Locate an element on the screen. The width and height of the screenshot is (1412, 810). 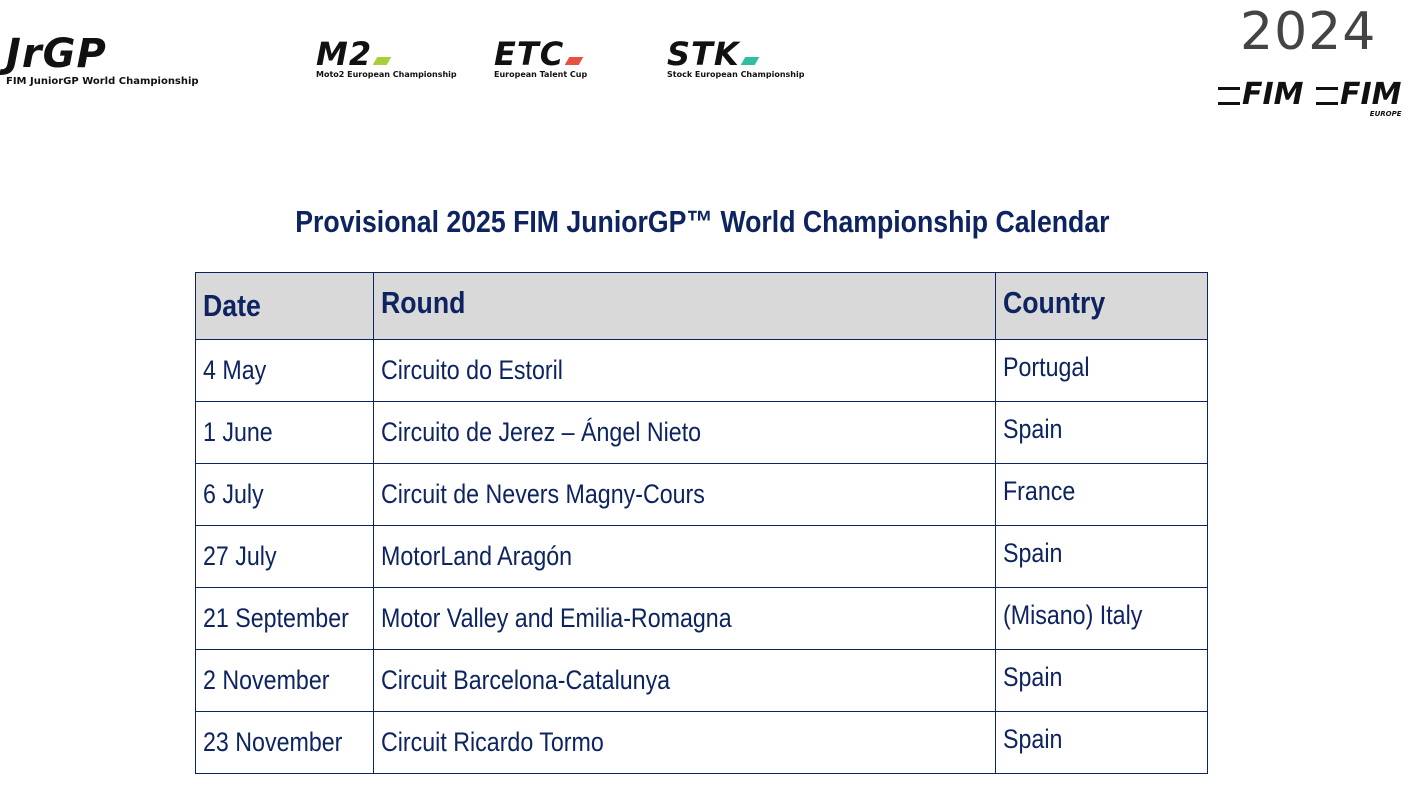
fim-europe-logo: FIM EUROPE is located at coordinates (1359, 99).